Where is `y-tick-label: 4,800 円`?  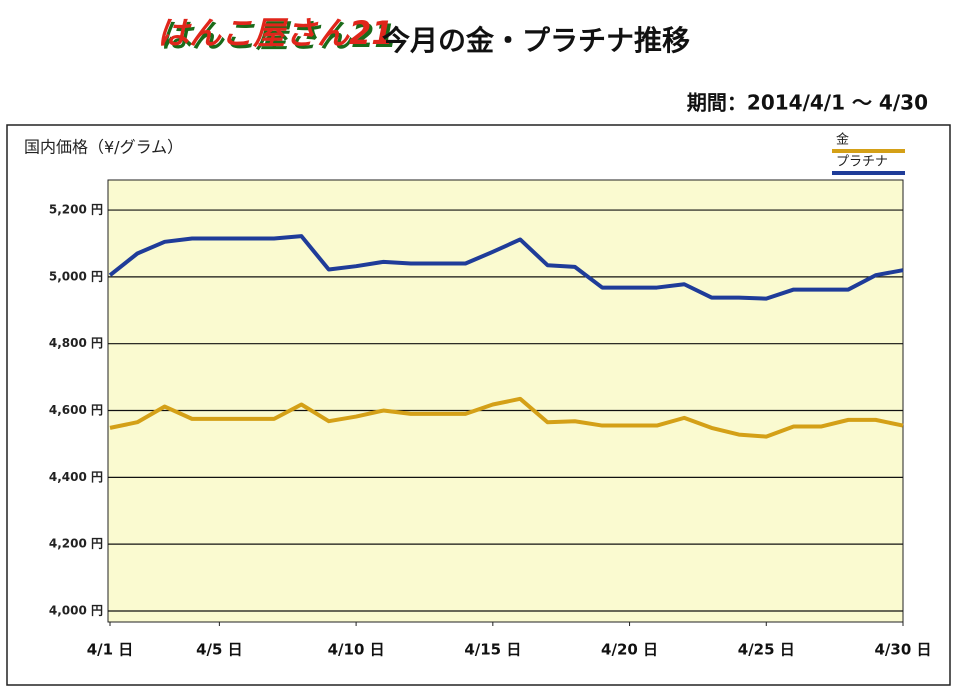
y-tick-label: 4,800 円 is located at coordinates (76, 343).